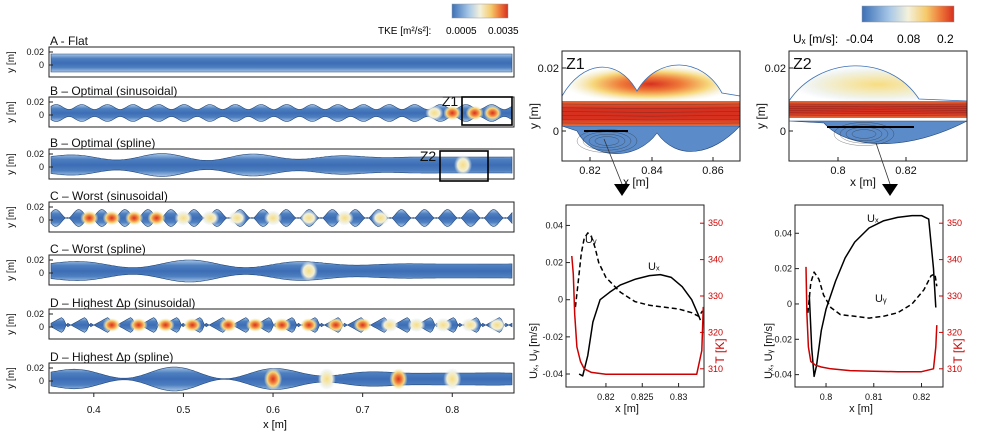 This screenshot has width=987, height=432. I want to click on y2-tick-label: 350, so click(715, 223).